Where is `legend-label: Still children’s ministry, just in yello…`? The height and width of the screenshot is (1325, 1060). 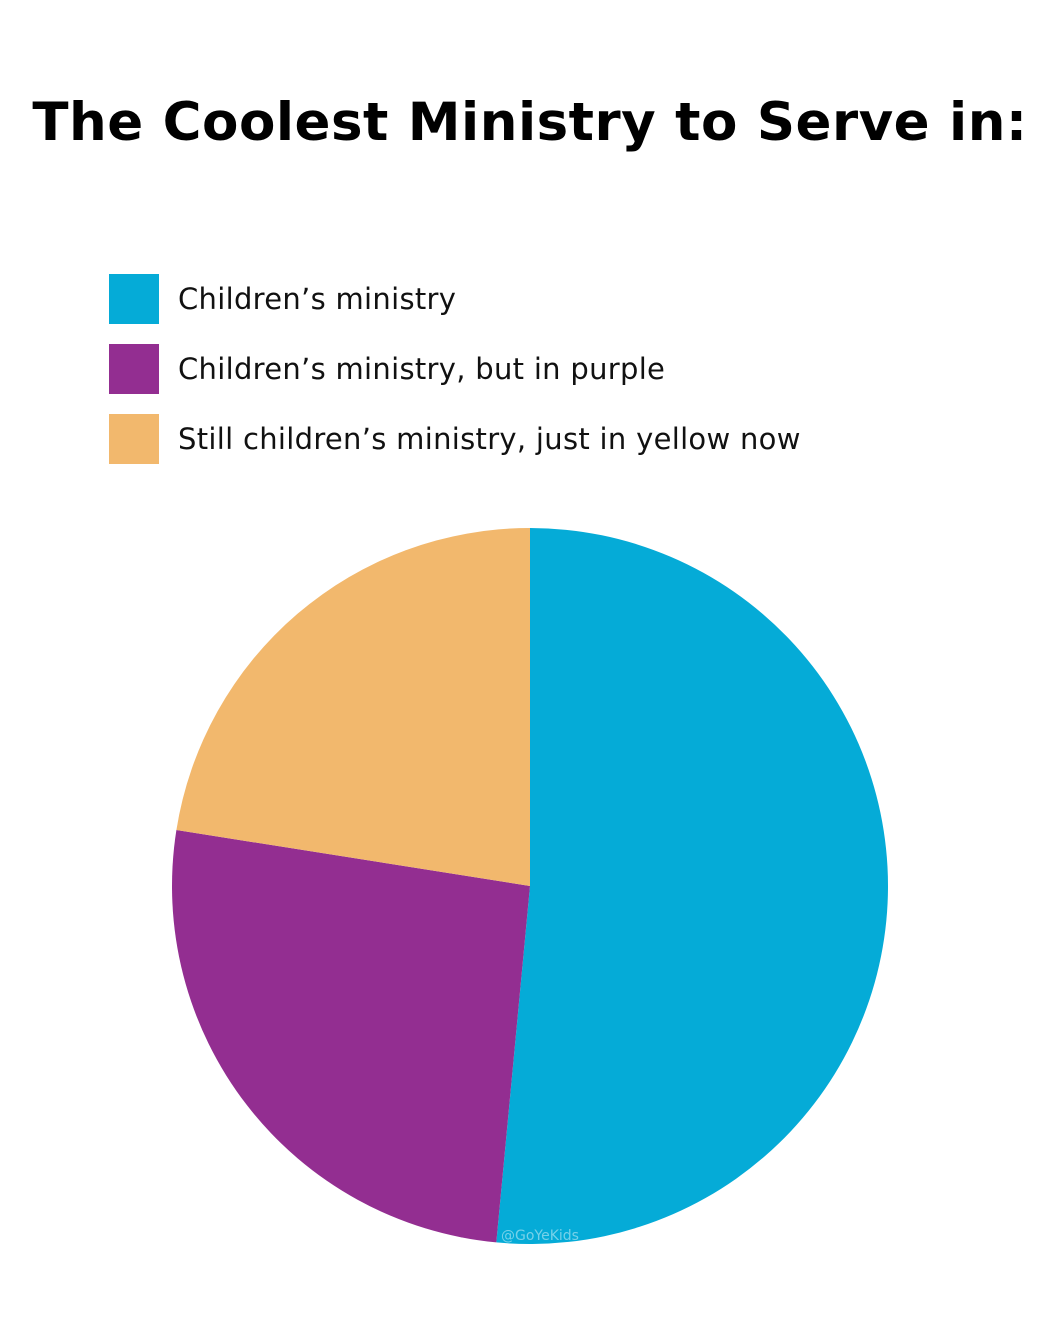
legend-label: Still children’s ministry, just in yello… is located at coordinates (489, 439).